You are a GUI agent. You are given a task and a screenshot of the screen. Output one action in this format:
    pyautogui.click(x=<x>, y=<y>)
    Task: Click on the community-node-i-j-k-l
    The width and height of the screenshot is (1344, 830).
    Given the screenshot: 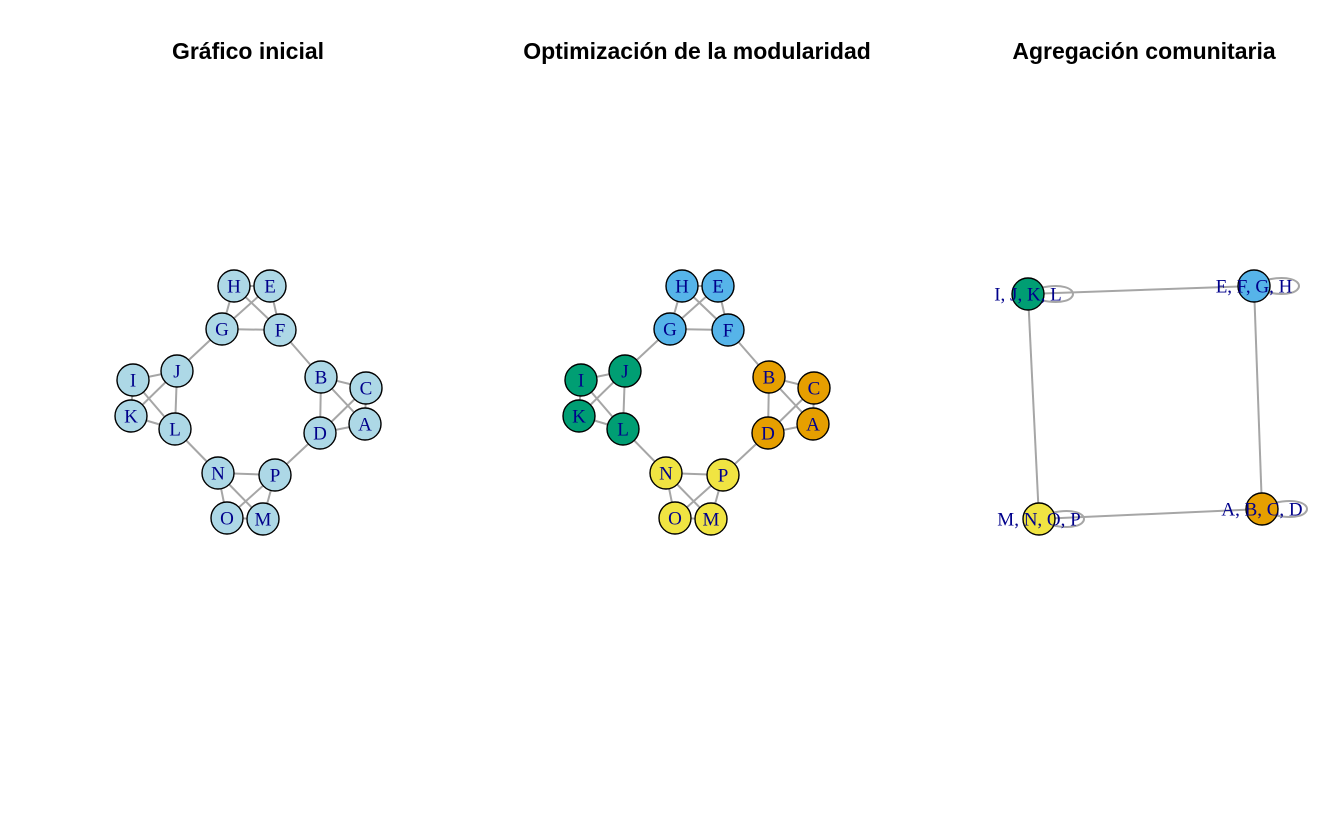 What is the action you would take?
    pyautogui.click(x=1028, y=294)
    